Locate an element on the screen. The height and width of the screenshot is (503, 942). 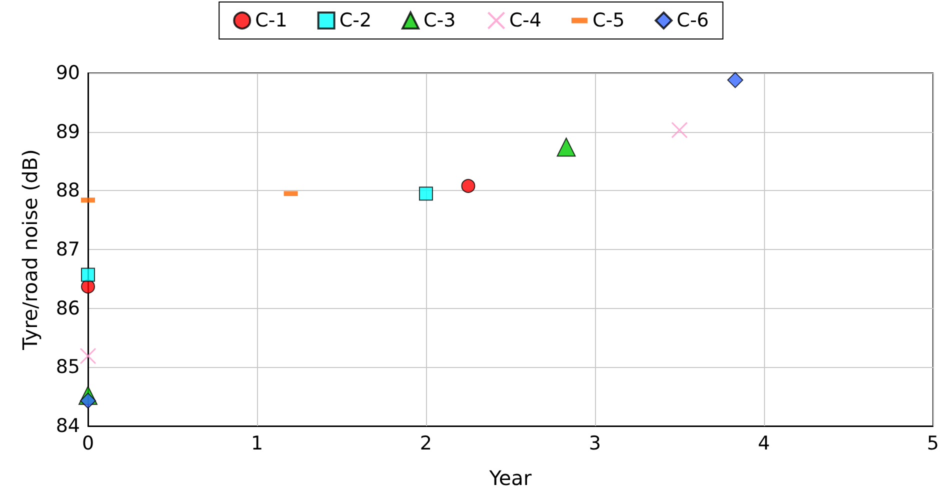
x-tick-label: 3 is located at coordinates (595, 443).